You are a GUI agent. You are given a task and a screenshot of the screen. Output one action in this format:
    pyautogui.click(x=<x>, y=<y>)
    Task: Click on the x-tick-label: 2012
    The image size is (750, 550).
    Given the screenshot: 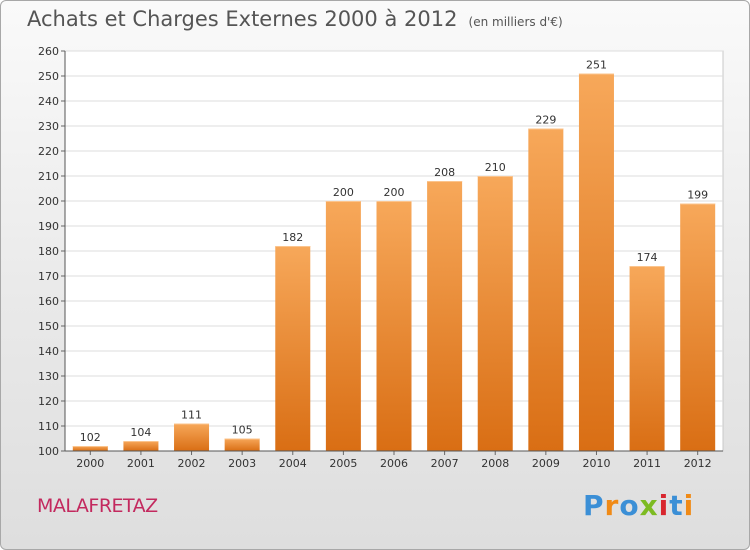 What is the action you would take?
    pyautogui.click(x=698, y=463)
    